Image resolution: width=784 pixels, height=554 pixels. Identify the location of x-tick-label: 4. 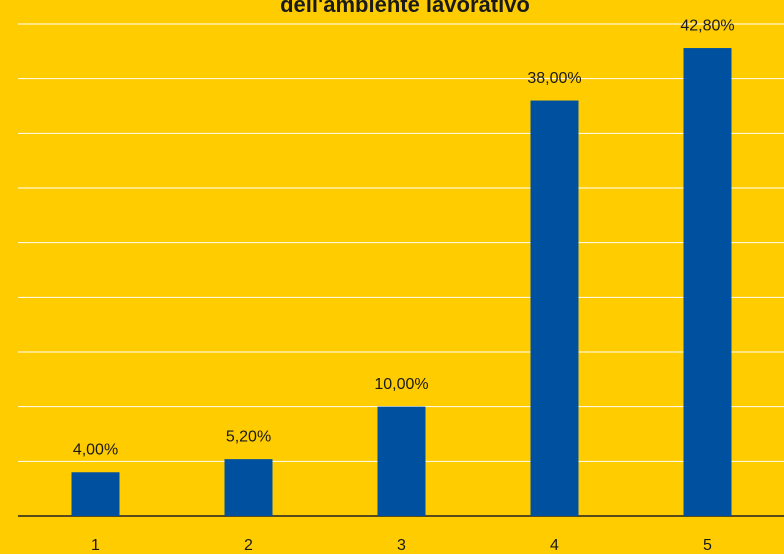
(554, 545).